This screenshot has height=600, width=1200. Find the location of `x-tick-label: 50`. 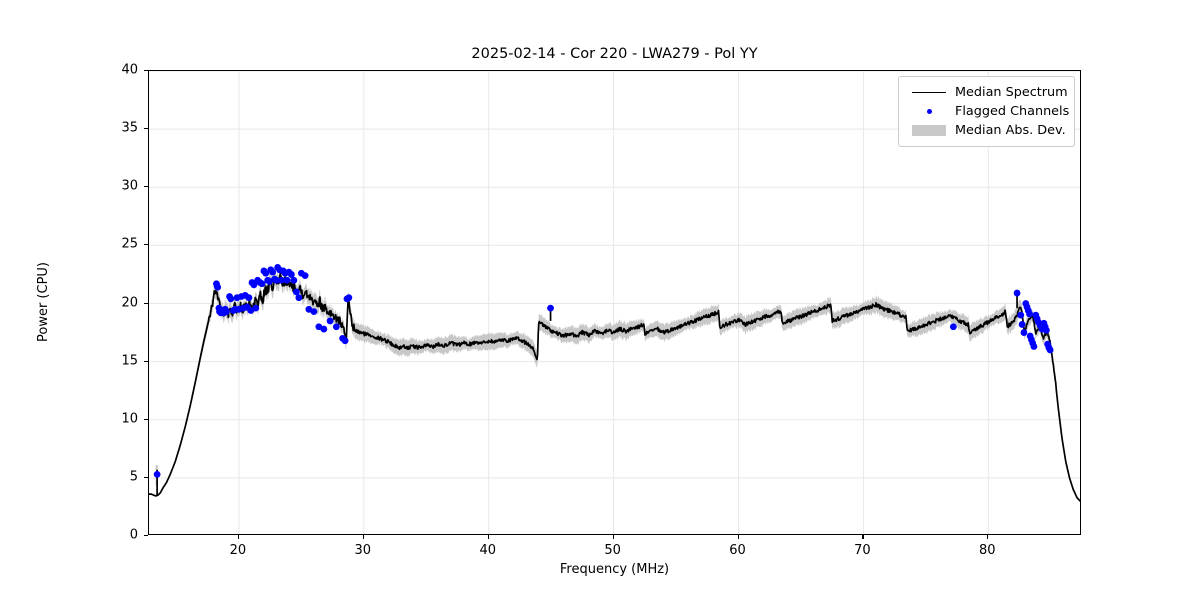

x-tick-label: 50 is located at coordinates (612, 550).